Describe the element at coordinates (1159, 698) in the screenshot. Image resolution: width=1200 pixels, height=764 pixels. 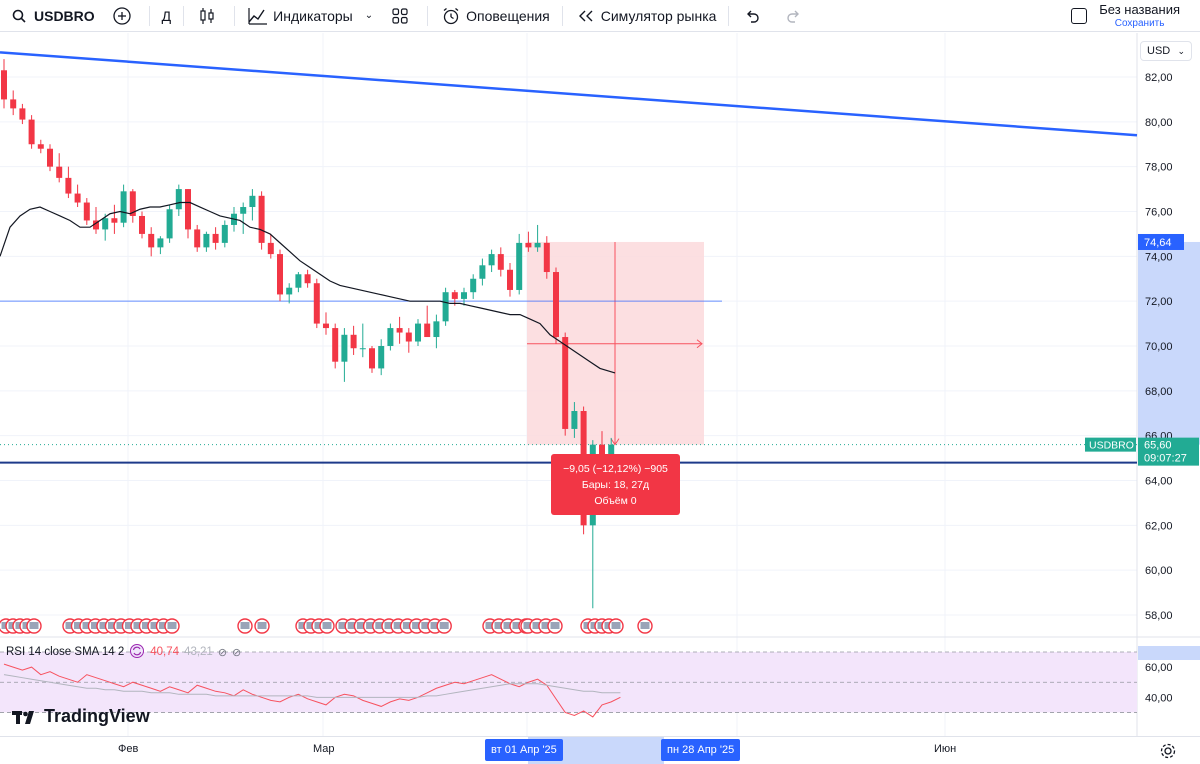
I see `rsi-tick-label: 40,00` at that location.